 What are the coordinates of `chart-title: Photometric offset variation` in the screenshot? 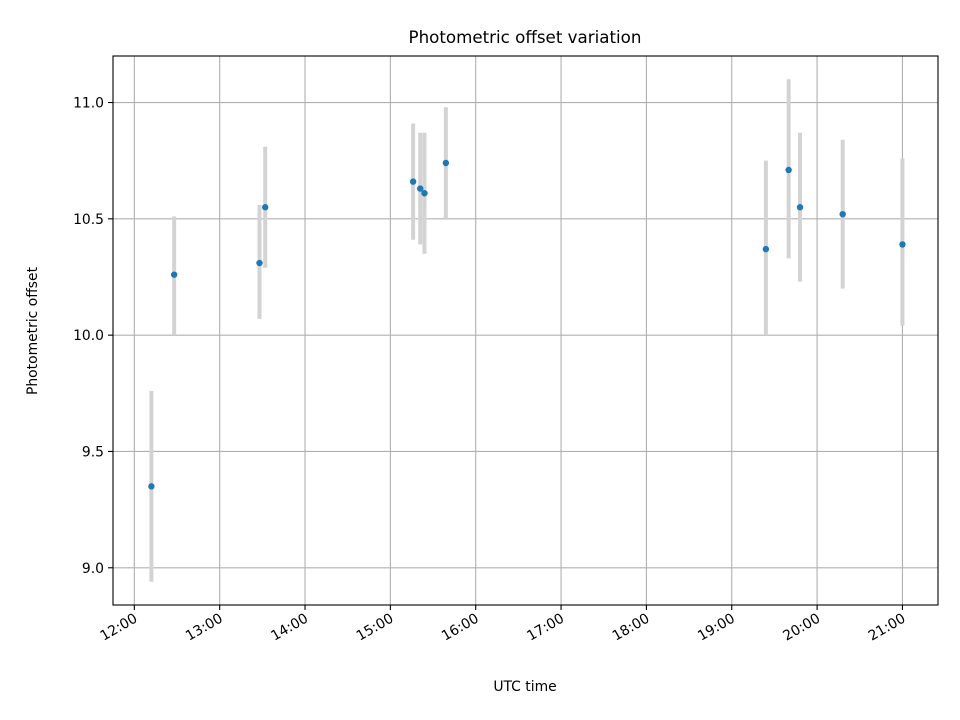 It's located at (525, 37).